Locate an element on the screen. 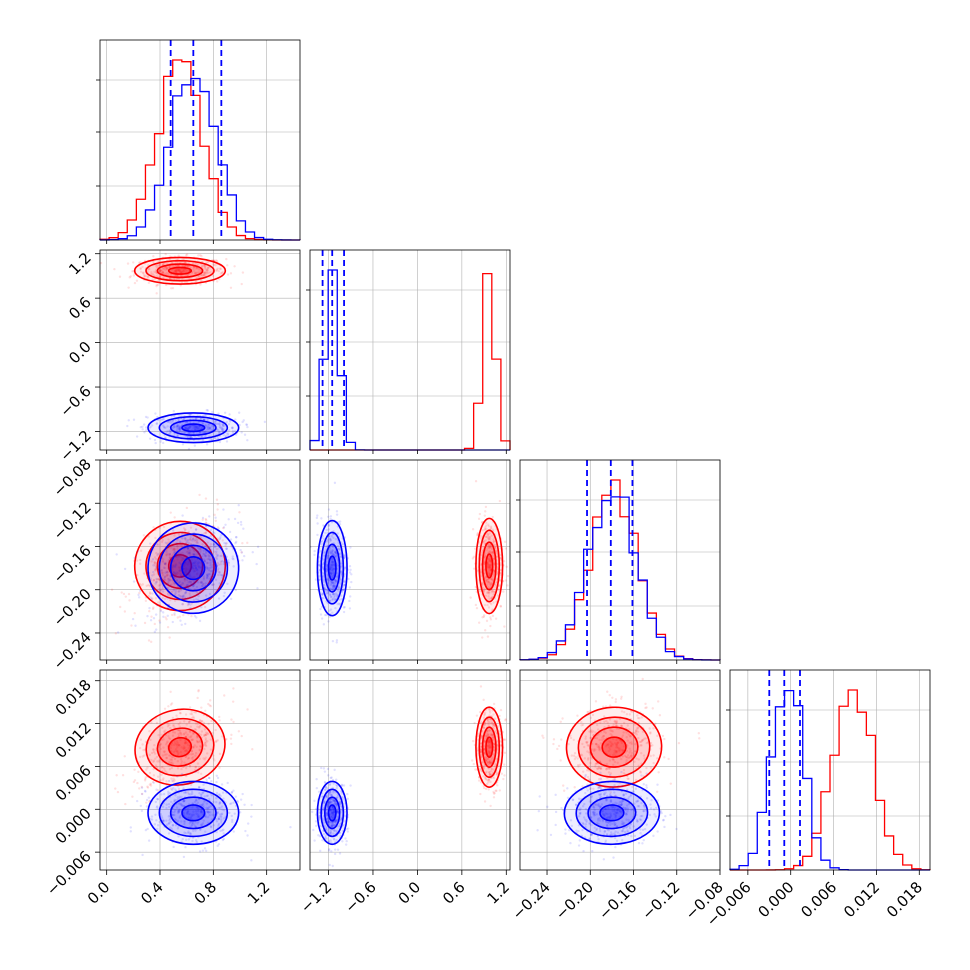  contour-level-blue is located at coordinates (332, 813).